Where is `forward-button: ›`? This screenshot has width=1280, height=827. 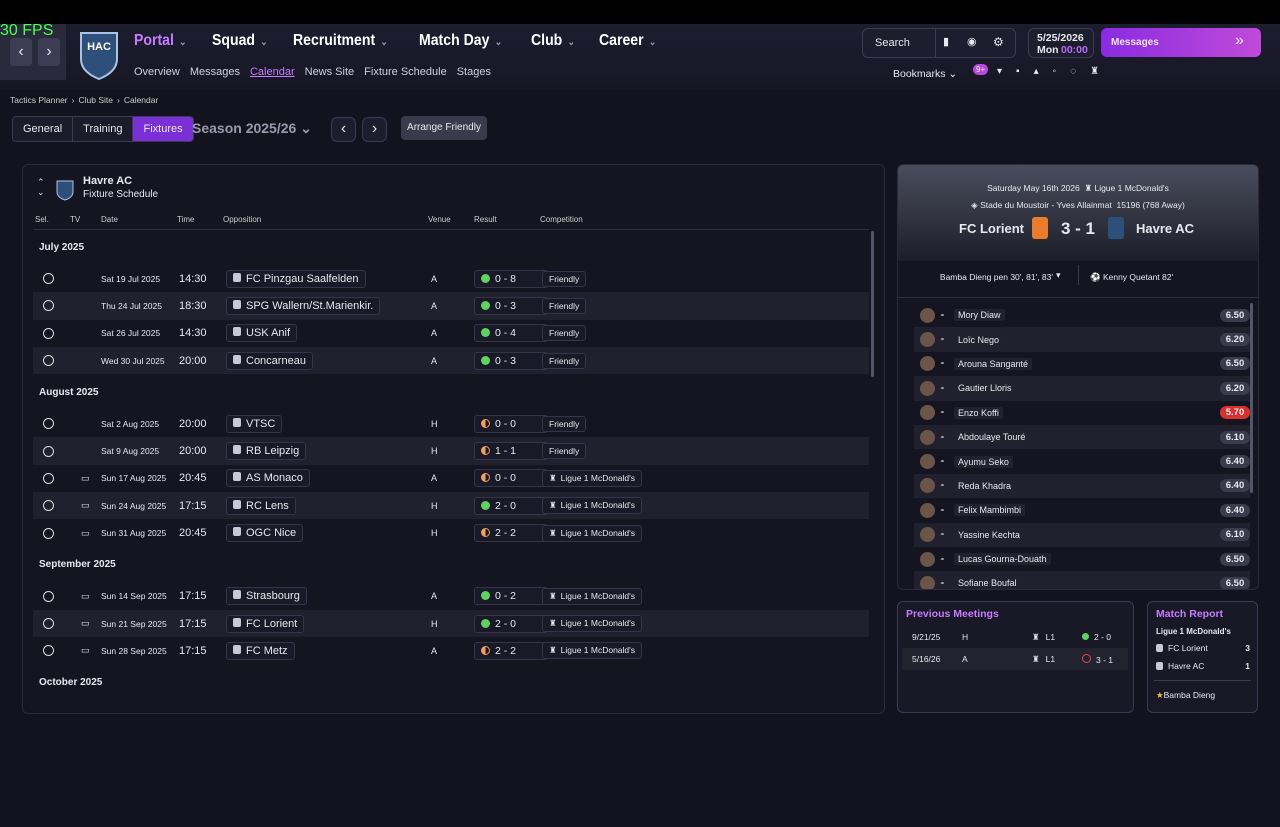 forward-button: › is located at coordinates (49, 52).